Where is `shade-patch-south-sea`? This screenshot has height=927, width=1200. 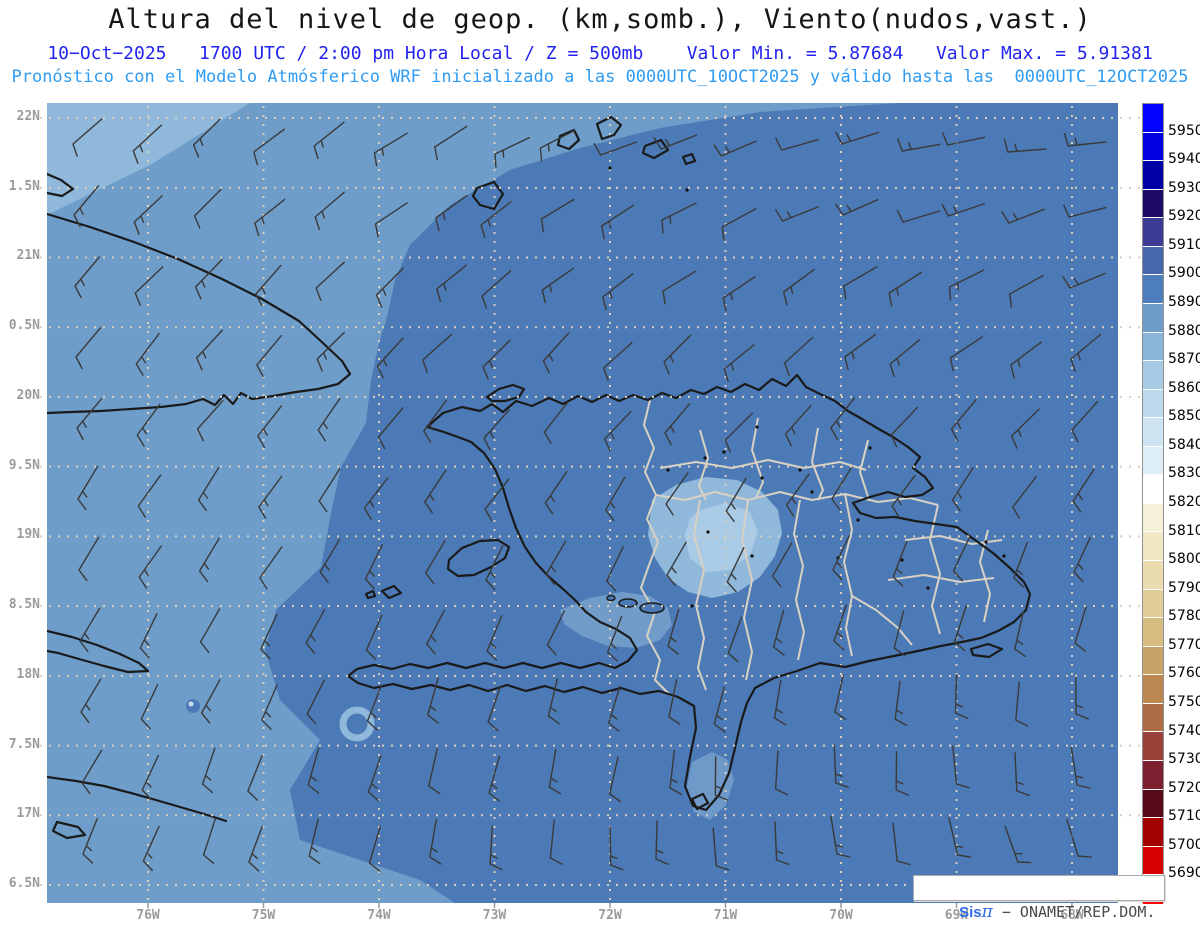
shade-patch-south-sea is located at coordinates (710, 786).